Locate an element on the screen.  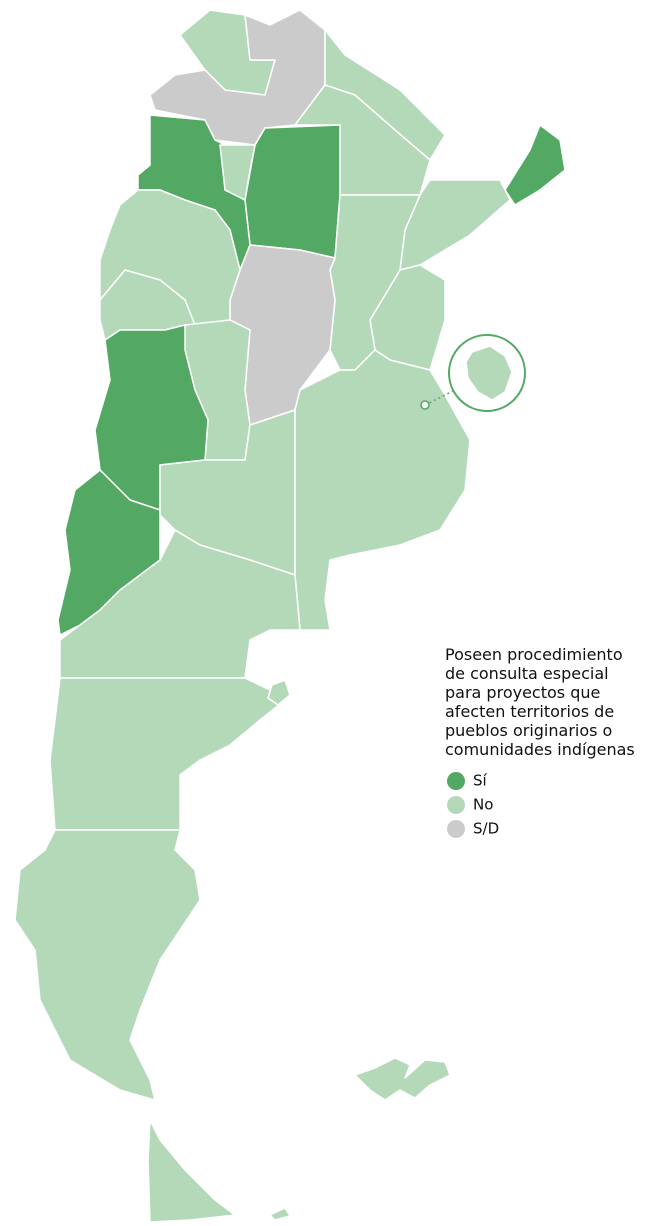
legend-title: Poseen procedimiento is located at coordinates (534, 654).